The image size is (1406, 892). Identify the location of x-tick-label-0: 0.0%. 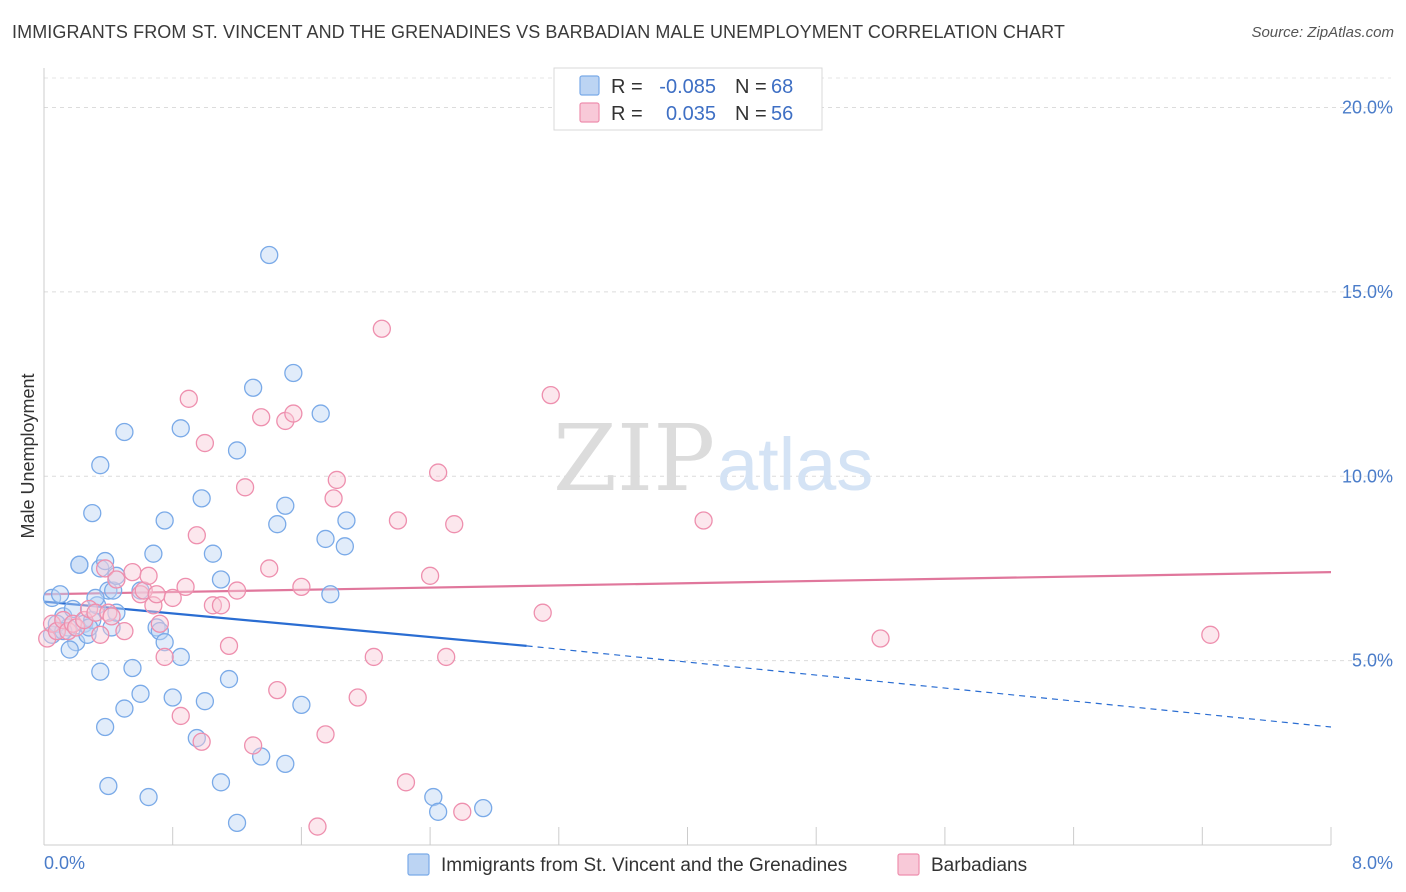
(64, 863).